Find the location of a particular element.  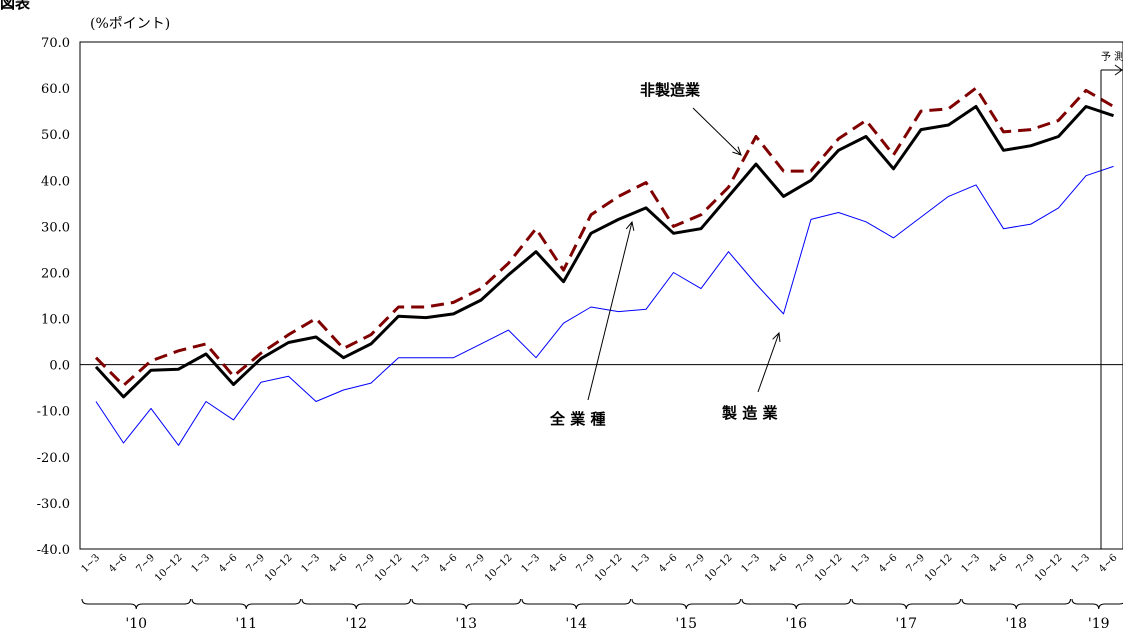

forecast-arrowhead is located at coordinates (1118, 70).